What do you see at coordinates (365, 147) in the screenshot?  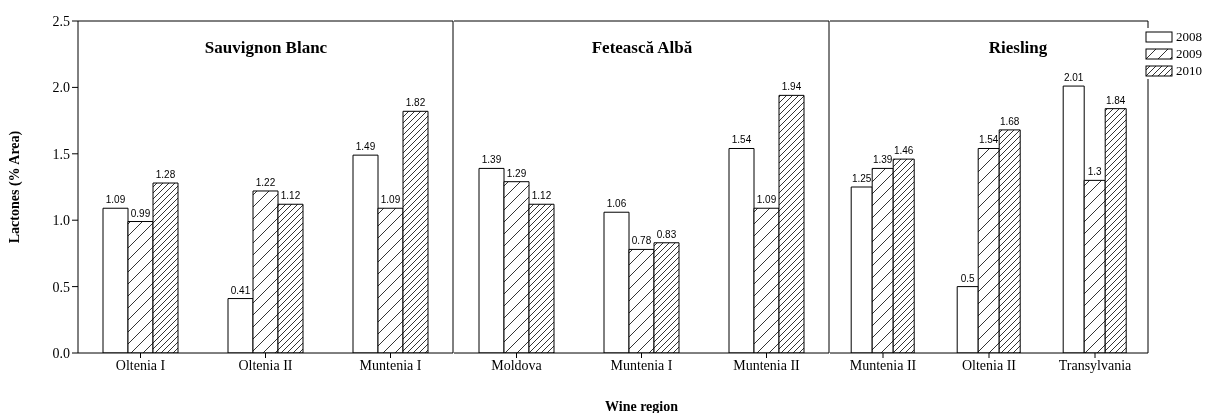 I see `data-label: 1.49` at bounding box center [365, 147].